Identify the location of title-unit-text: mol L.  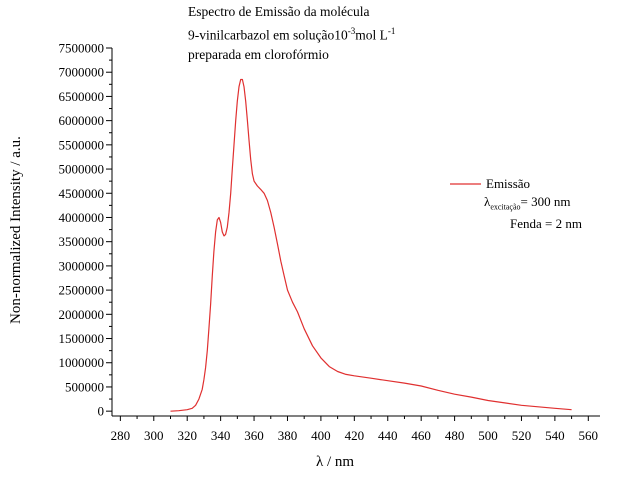
(371, 35).